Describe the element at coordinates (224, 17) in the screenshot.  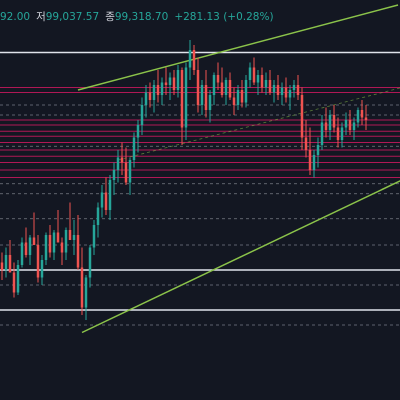
I see `change-value: +281.13 (+0.28%)` at that location.